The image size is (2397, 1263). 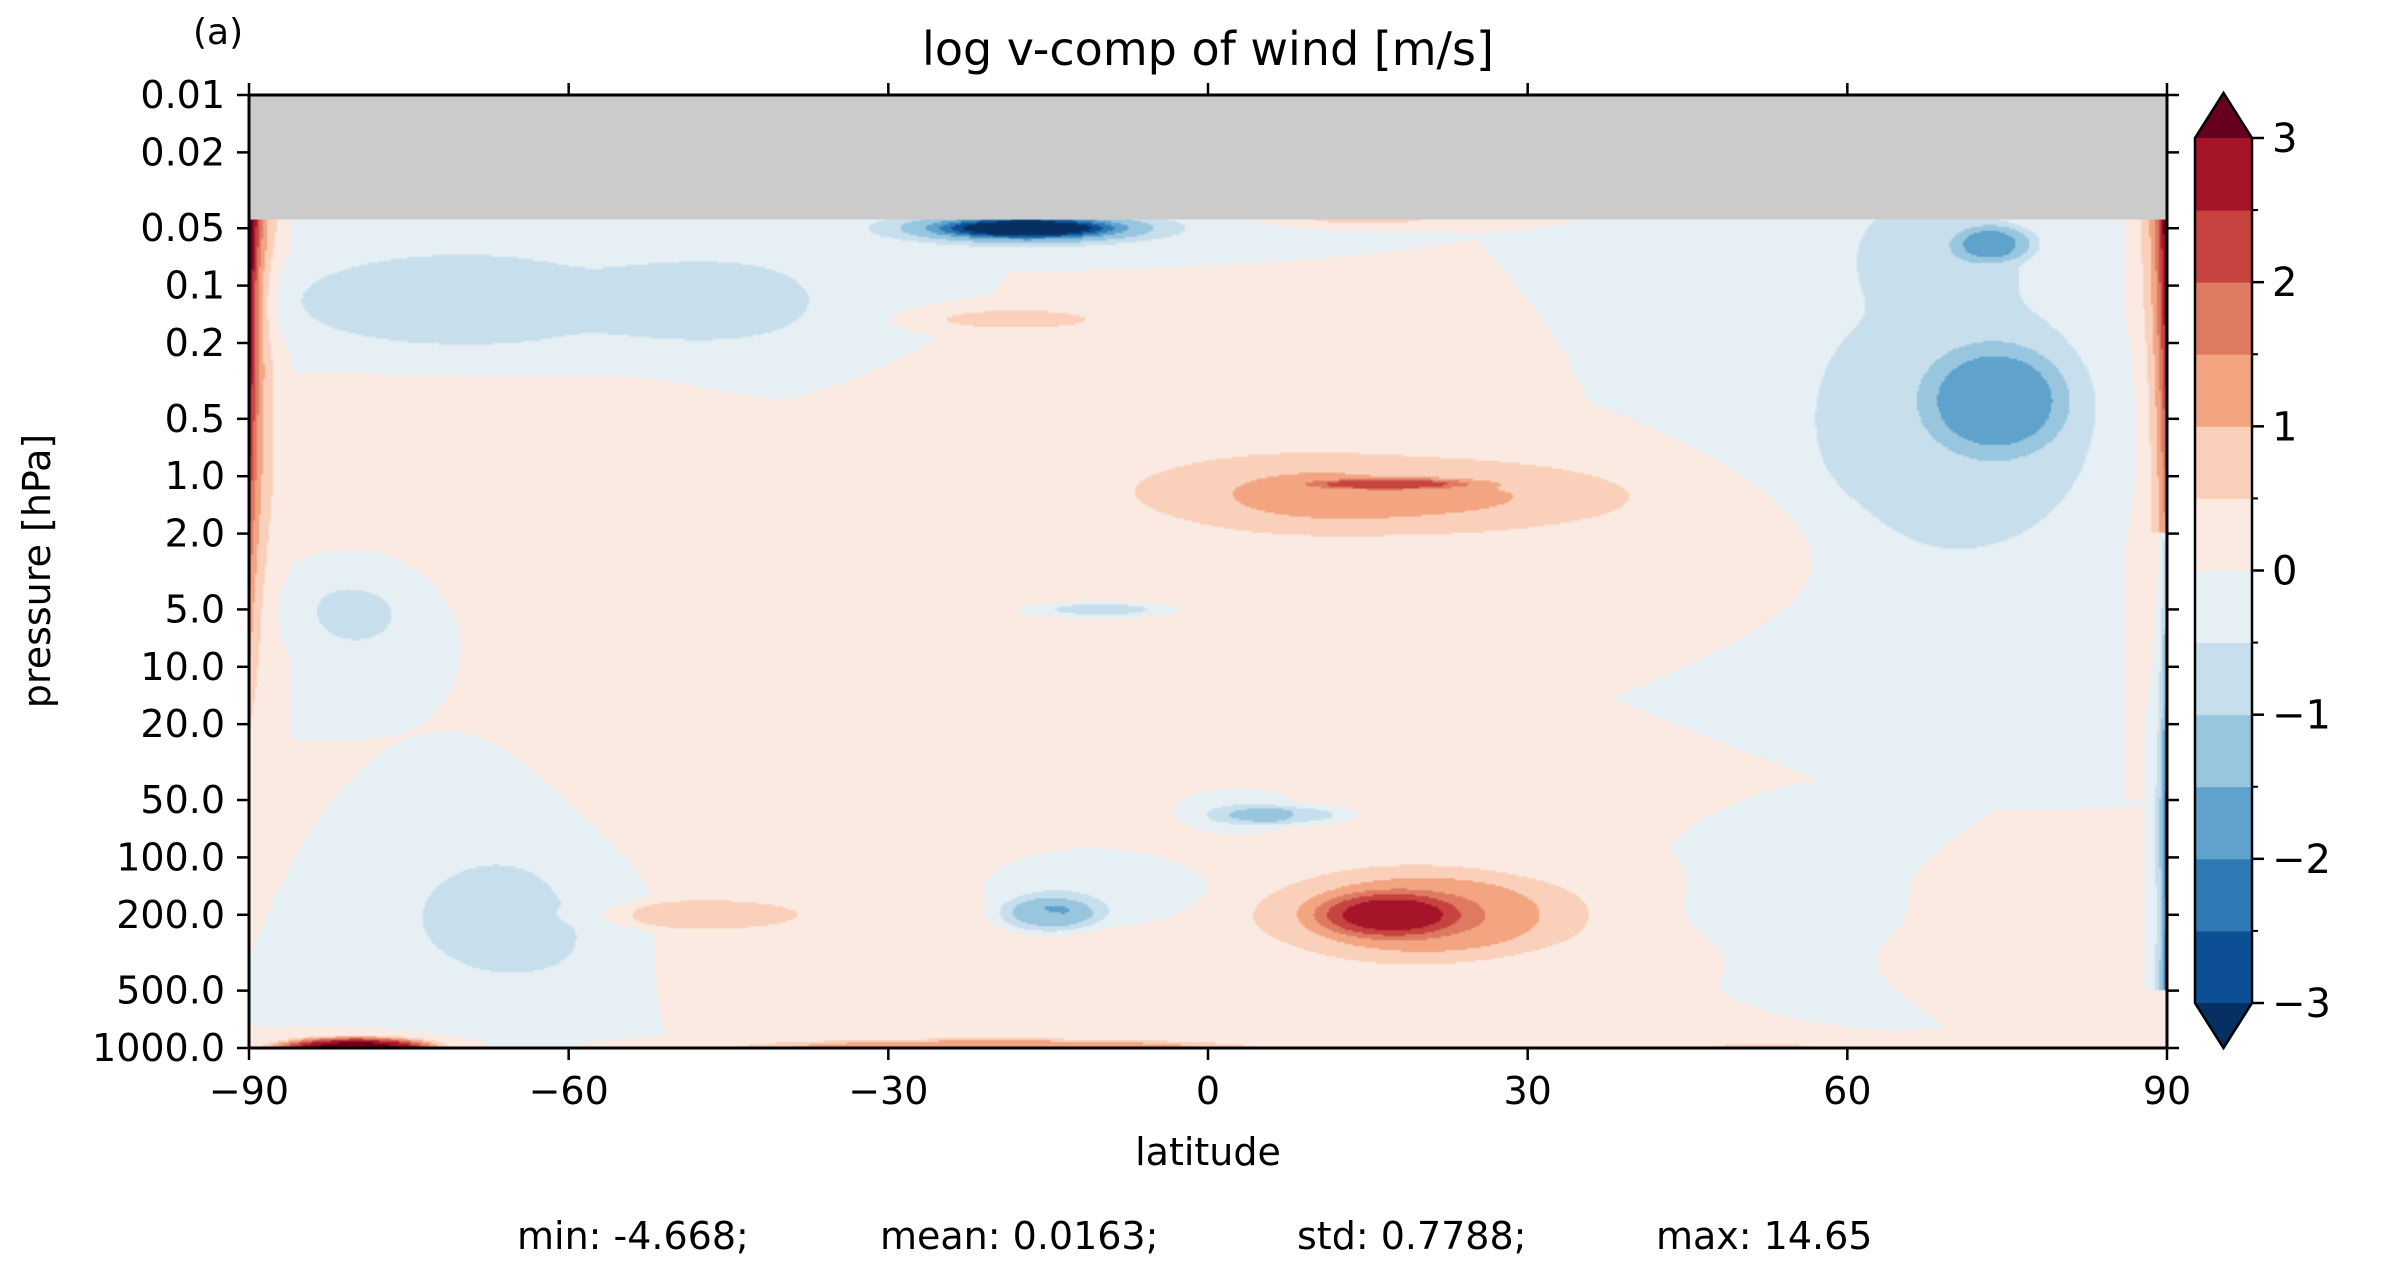 What do you see at coordinates (37, 571) in the screenshot?
I see `y-axis-label: pressure [hPa]` at bounding box center [37, 571].